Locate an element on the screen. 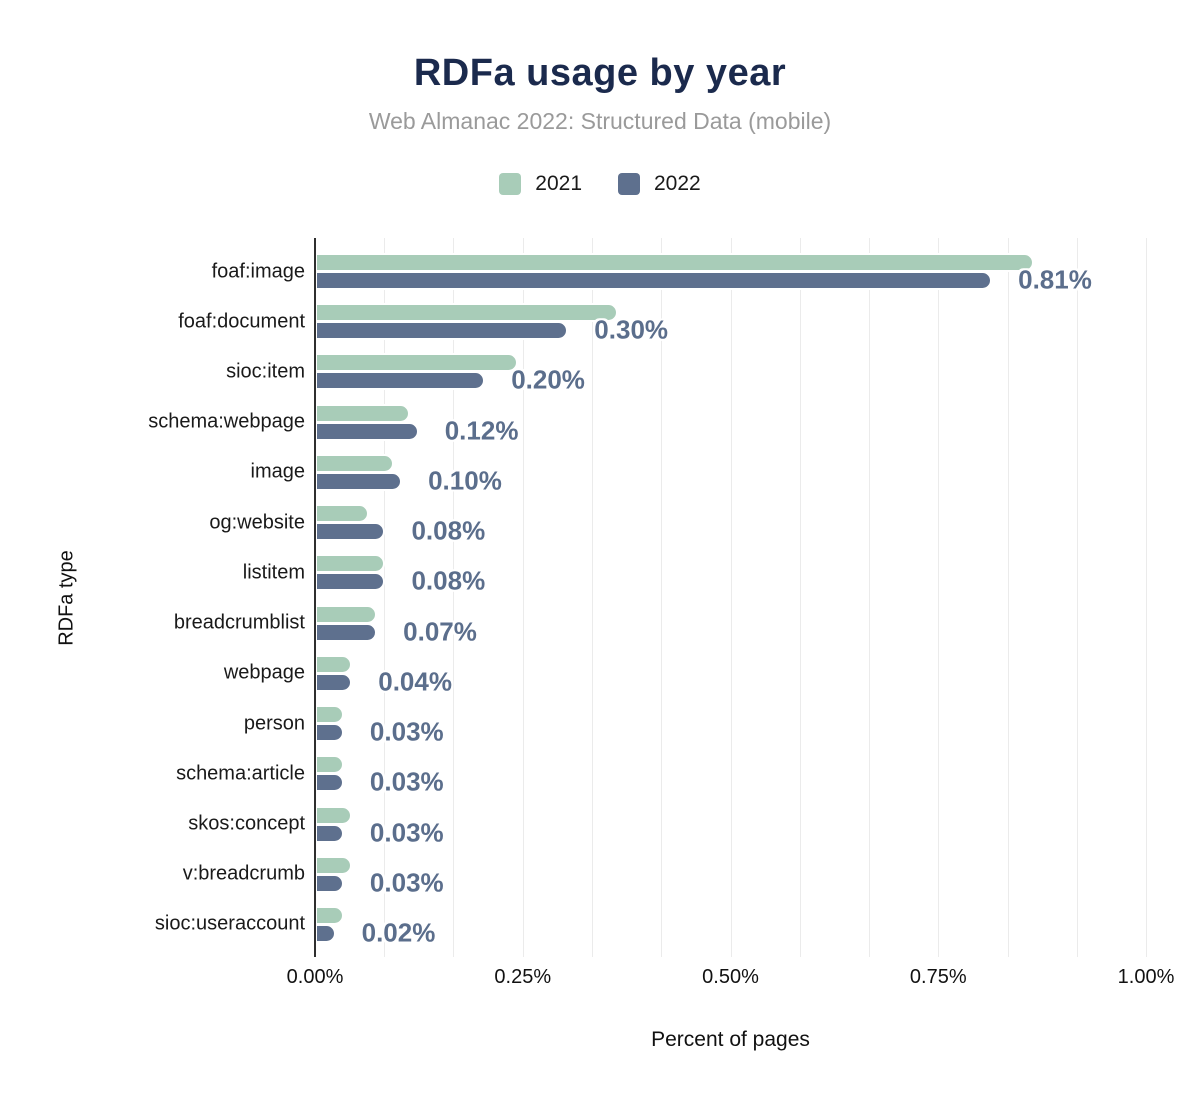  bar-row: foaf:document 0.30% is located at coordinates (662, 325).